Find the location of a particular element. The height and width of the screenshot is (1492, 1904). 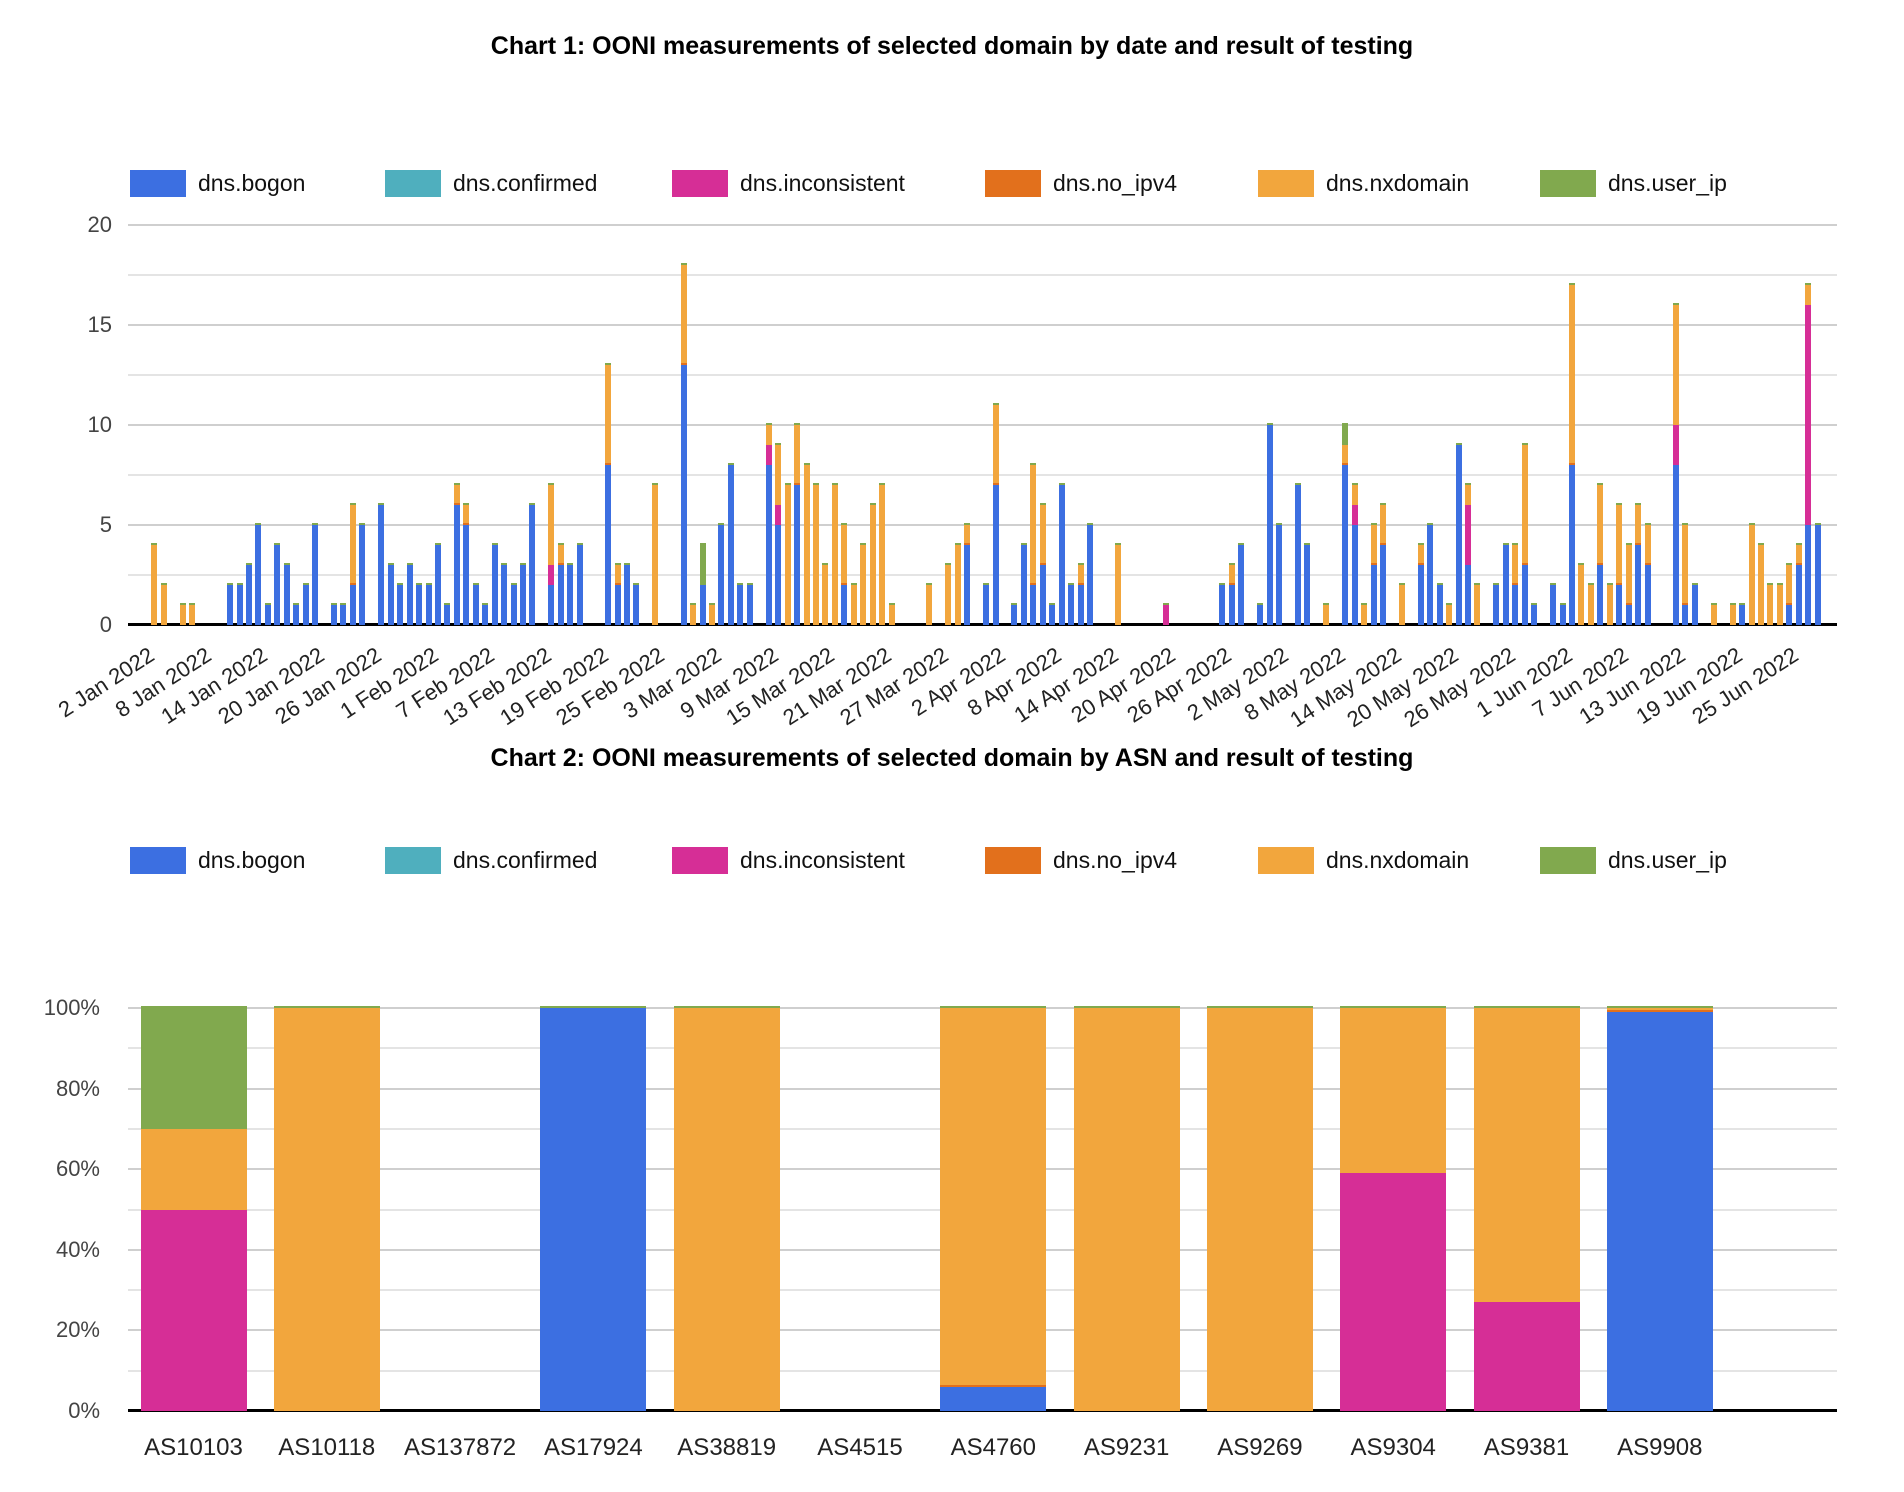

bar-20-Jun-2022 is located at coordinates (1742, 614).